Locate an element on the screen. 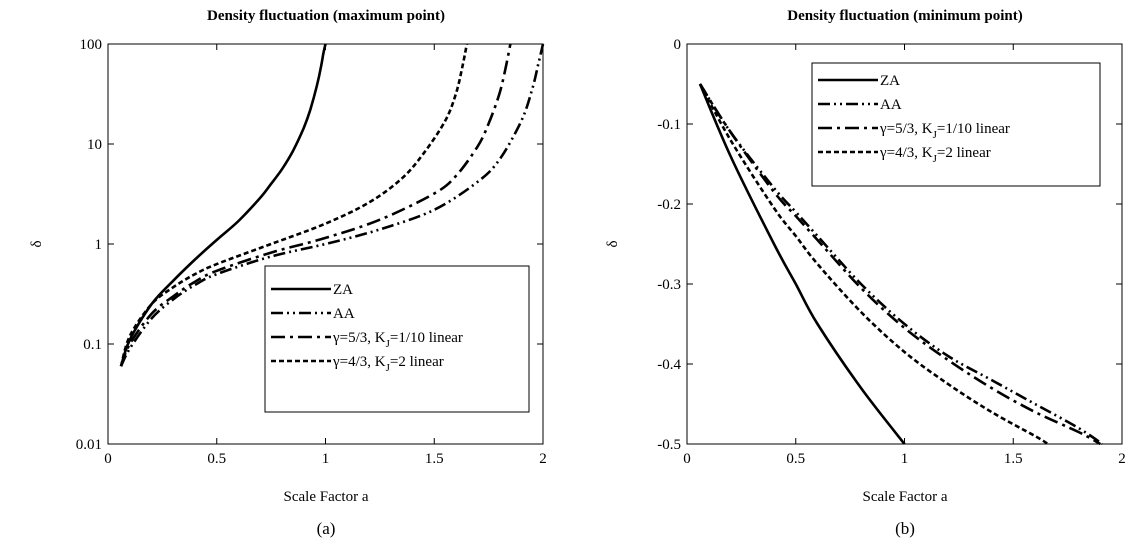 The image size is (1129, 544). y-tick-label: -0.1 is located at coordinates (669, 125).